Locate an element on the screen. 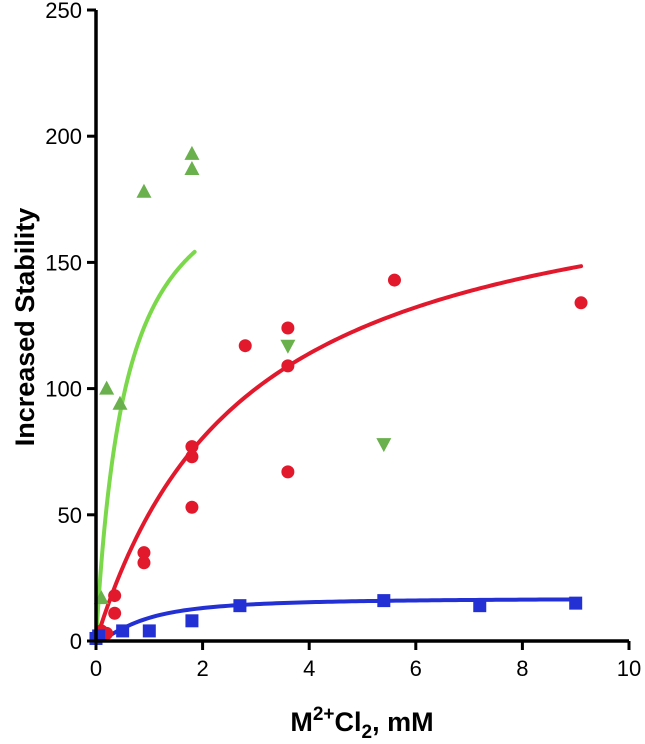 This screenshot has height=744, width=645. y-tick-label: 150 is located at coordinates (63, 262).